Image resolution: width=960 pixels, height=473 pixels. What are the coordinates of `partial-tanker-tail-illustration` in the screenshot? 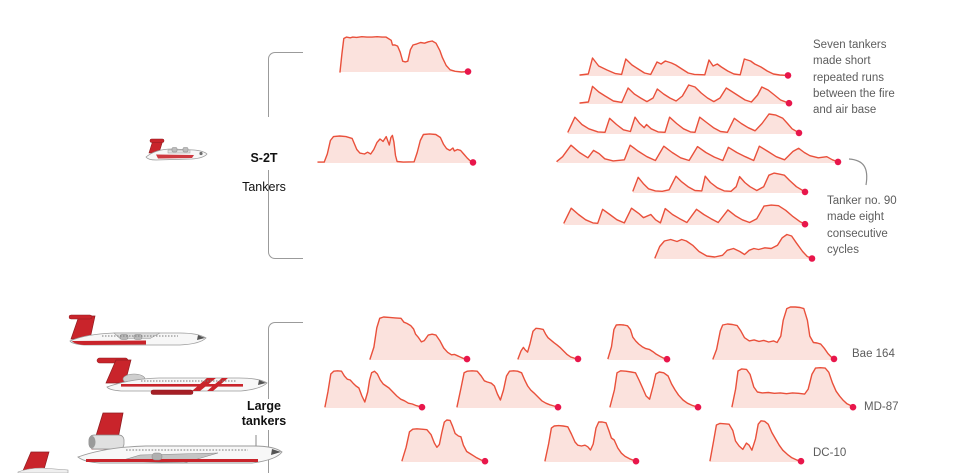 It's located at (43, 462).